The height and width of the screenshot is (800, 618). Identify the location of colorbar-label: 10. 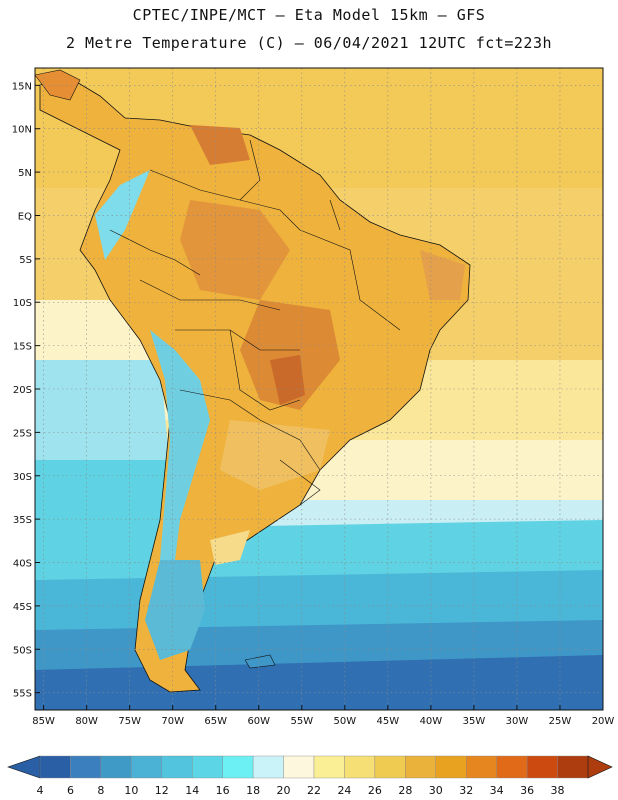
(131, 790).